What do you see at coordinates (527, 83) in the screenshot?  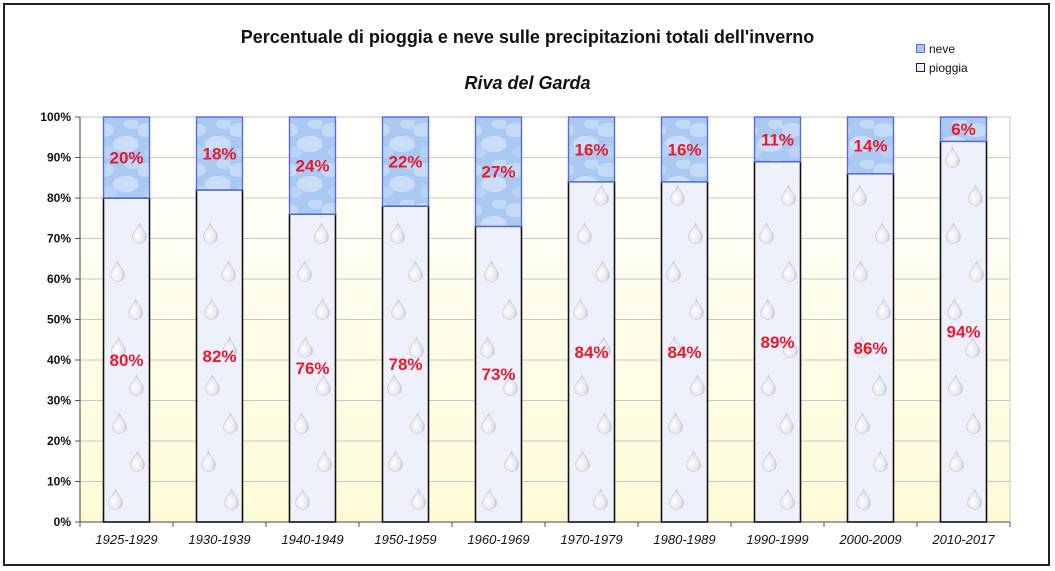 I see `chart-subtitle: Riva del Garda` at bounding box center [527, 83].